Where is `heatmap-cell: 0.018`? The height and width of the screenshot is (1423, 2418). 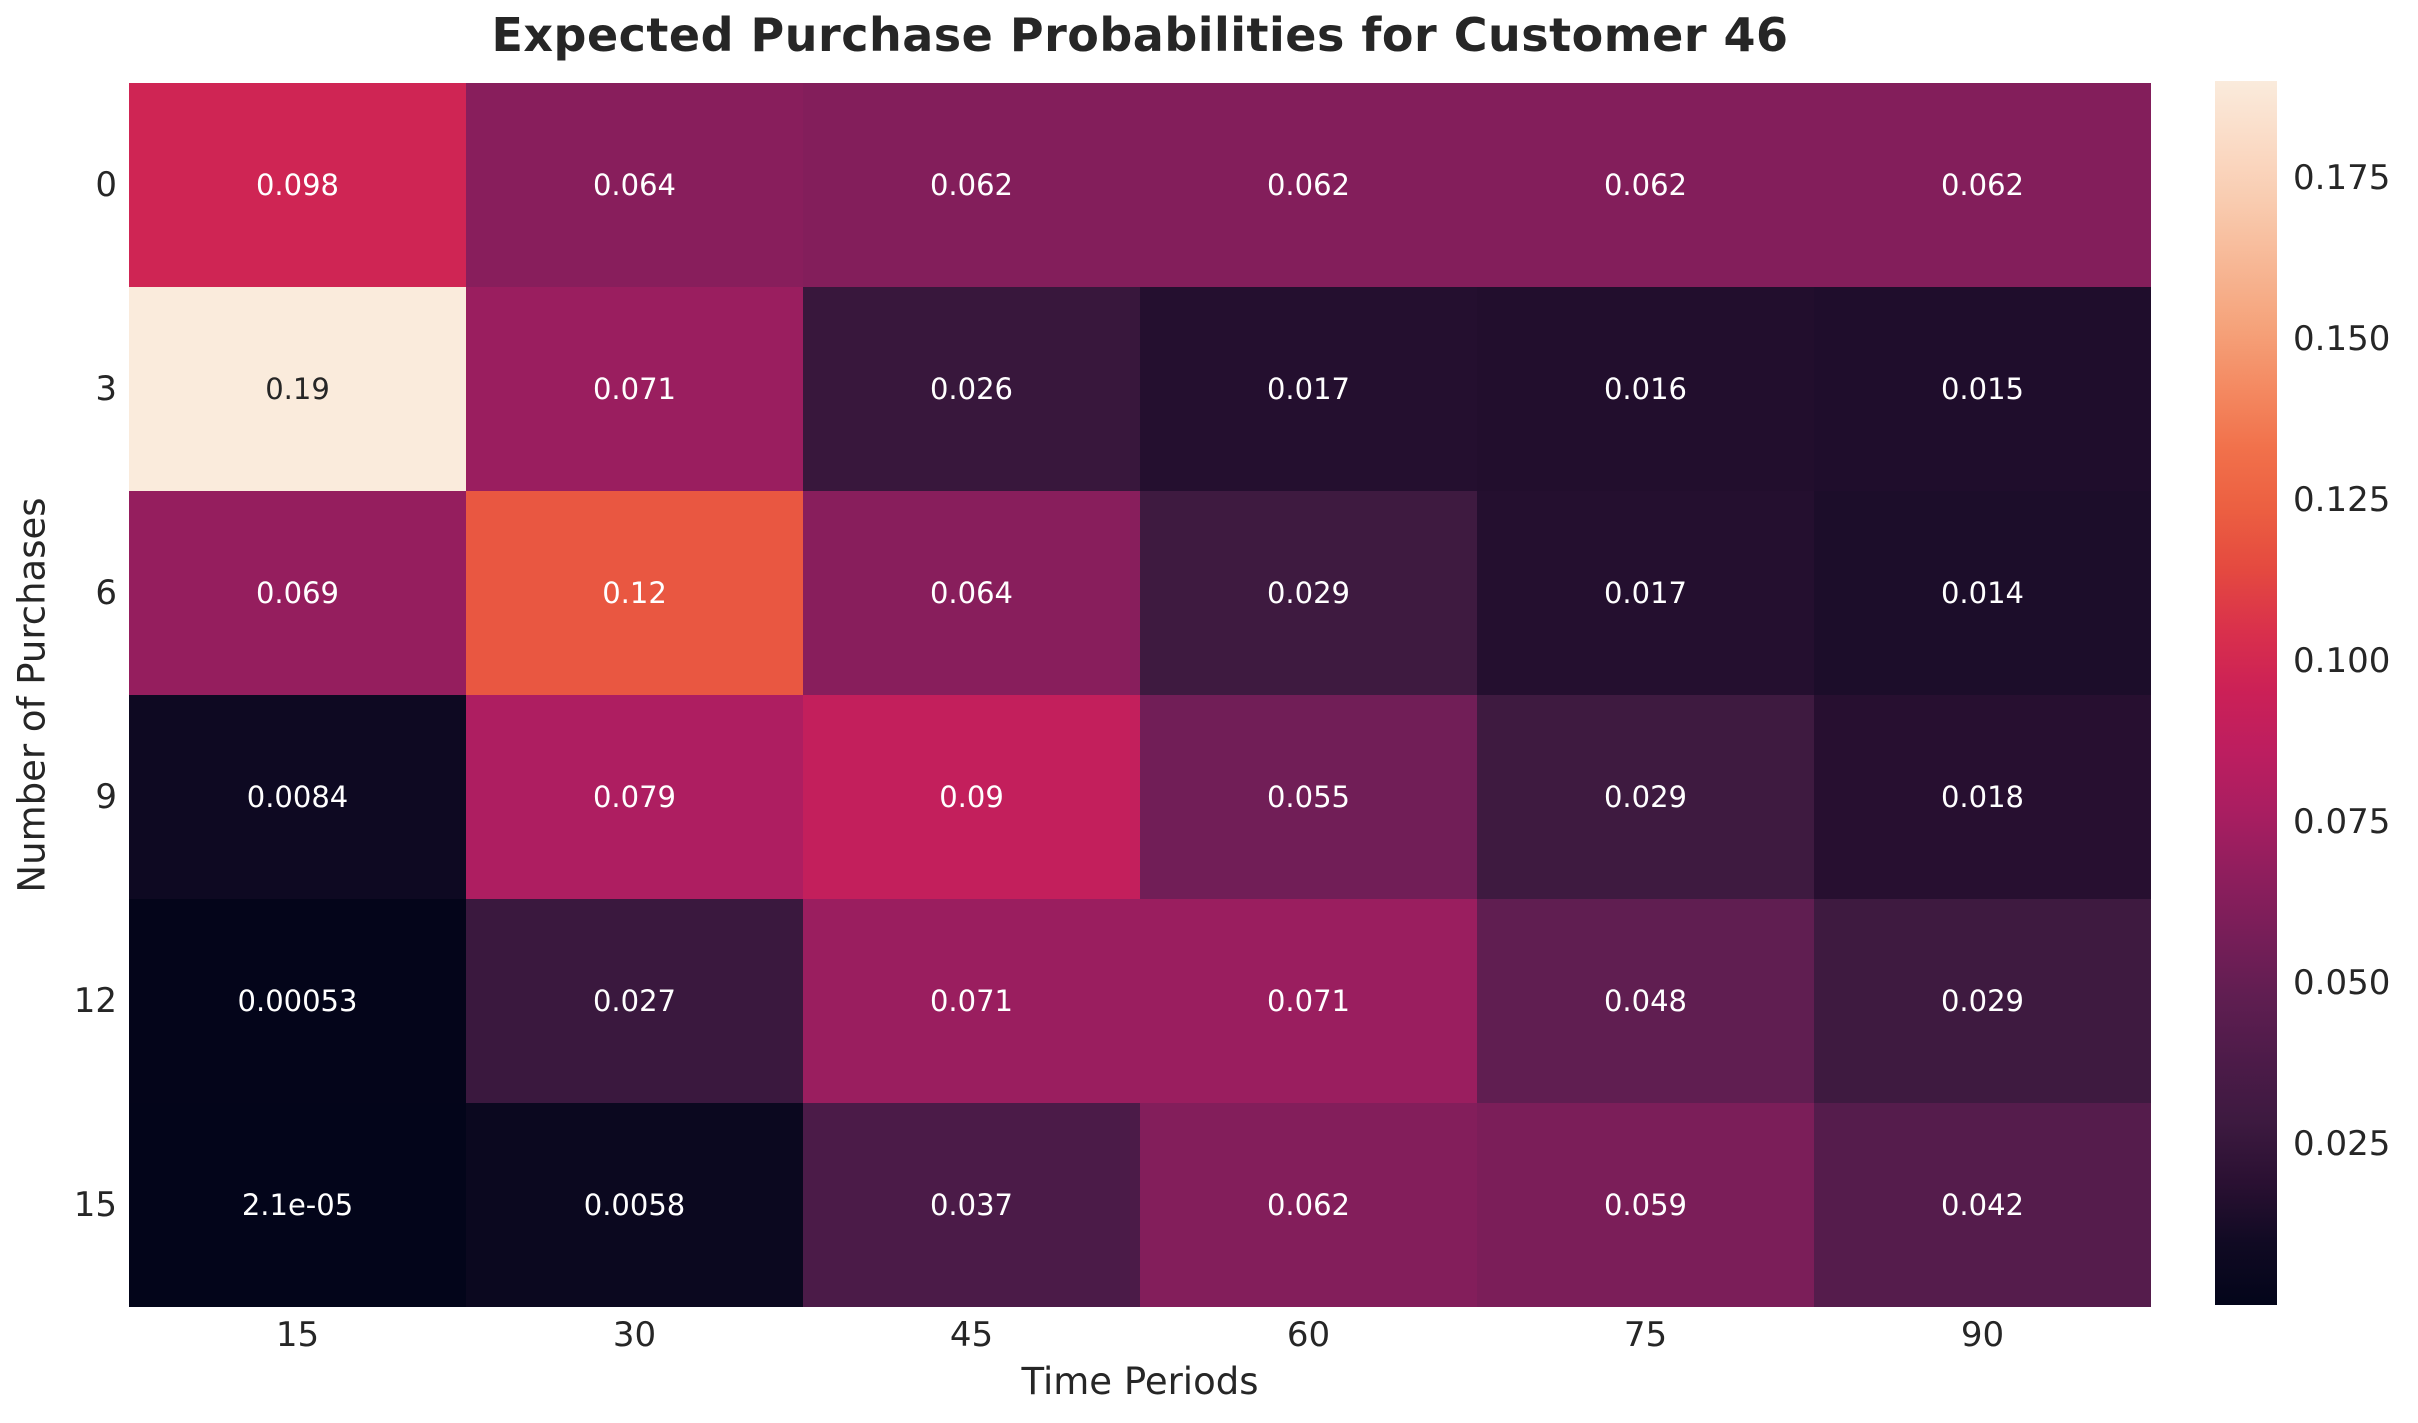
heatmap-cell: 0.018 is located at coordinates (1982, 797).